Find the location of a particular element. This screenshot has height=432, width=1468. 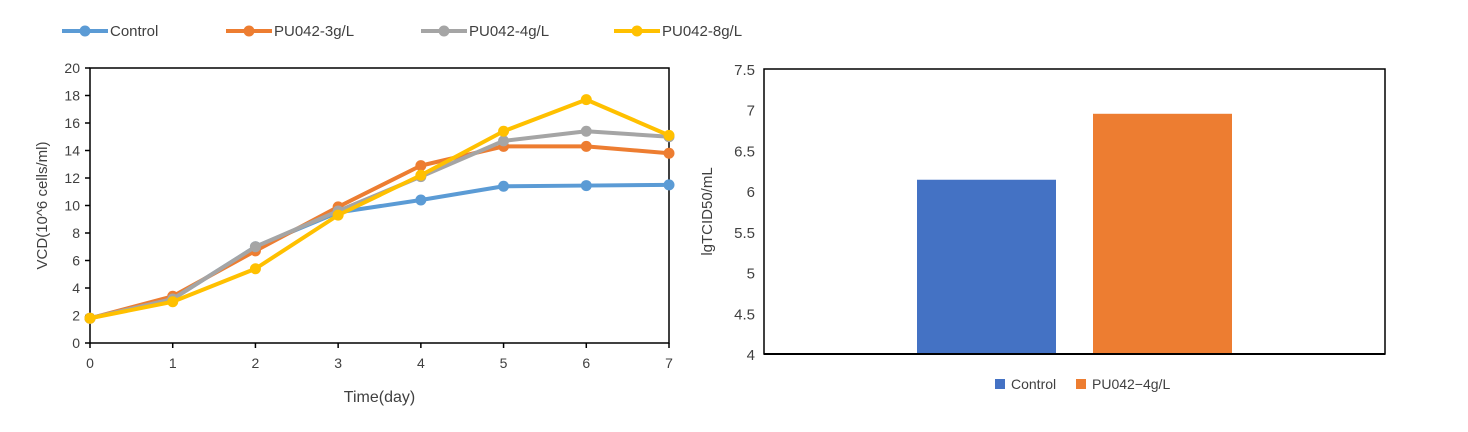

y-tick-label: 2 is located at coordinates (76, 316).